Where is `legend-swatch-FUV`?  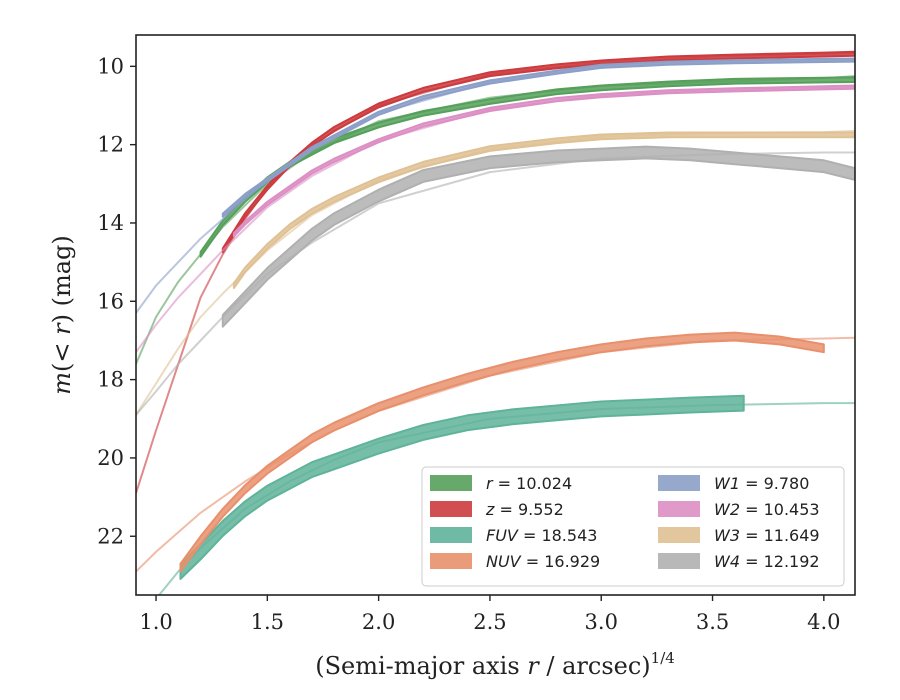
legend-swatch-FUV is located at coordinates (451, 535).